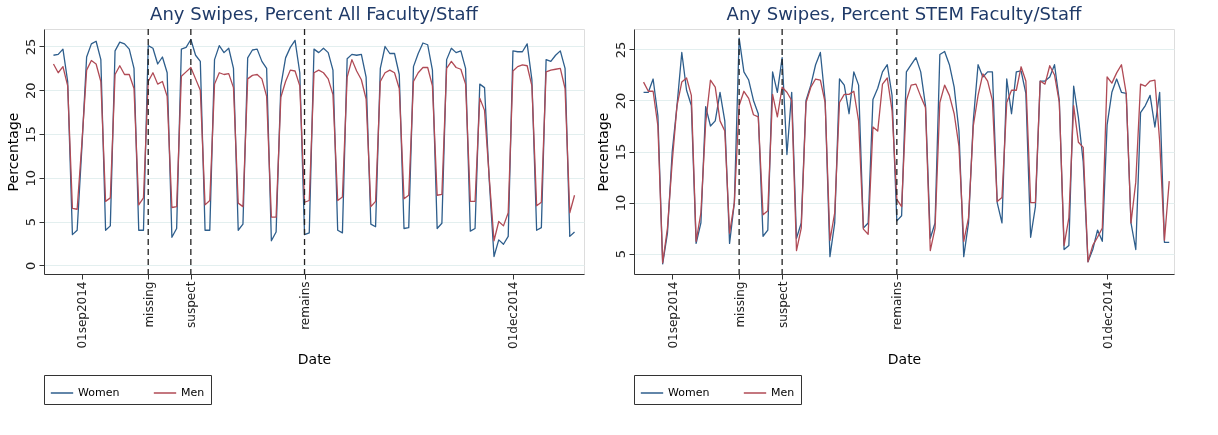  Describe the element at coordinates (30, 265) in the screenshot. I see `y-tick-label: 0` at that location.